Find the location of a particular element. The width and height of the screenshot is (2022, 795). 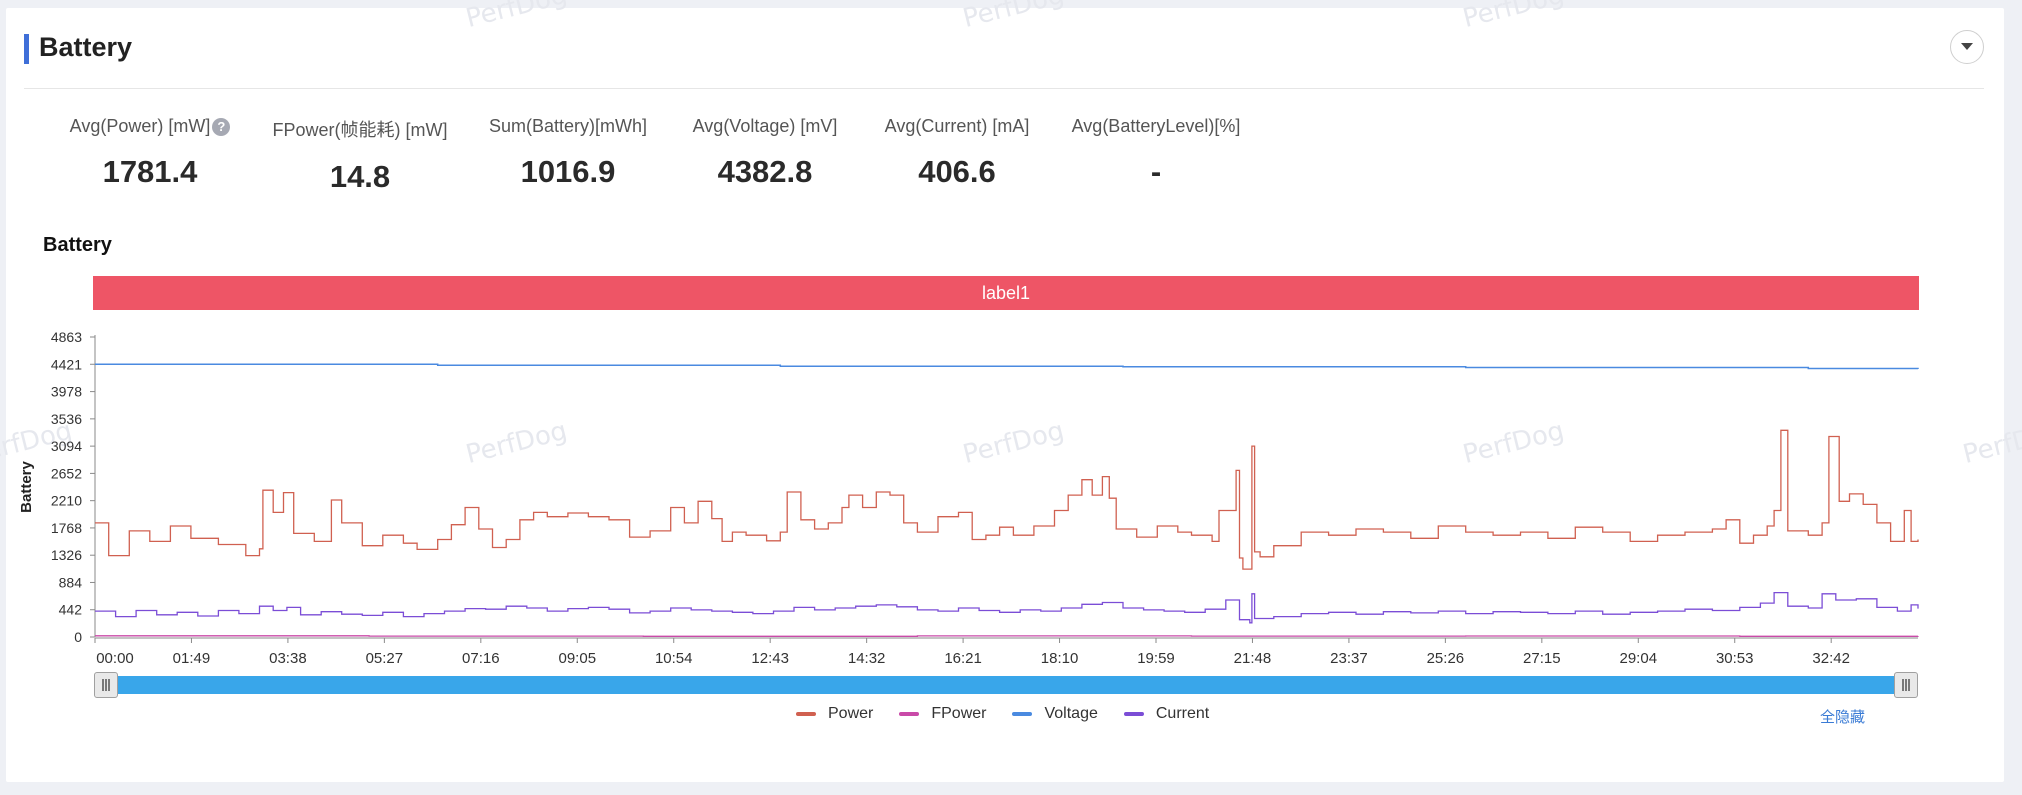

chevron-down-icon is located at coordinates (1967, 46).